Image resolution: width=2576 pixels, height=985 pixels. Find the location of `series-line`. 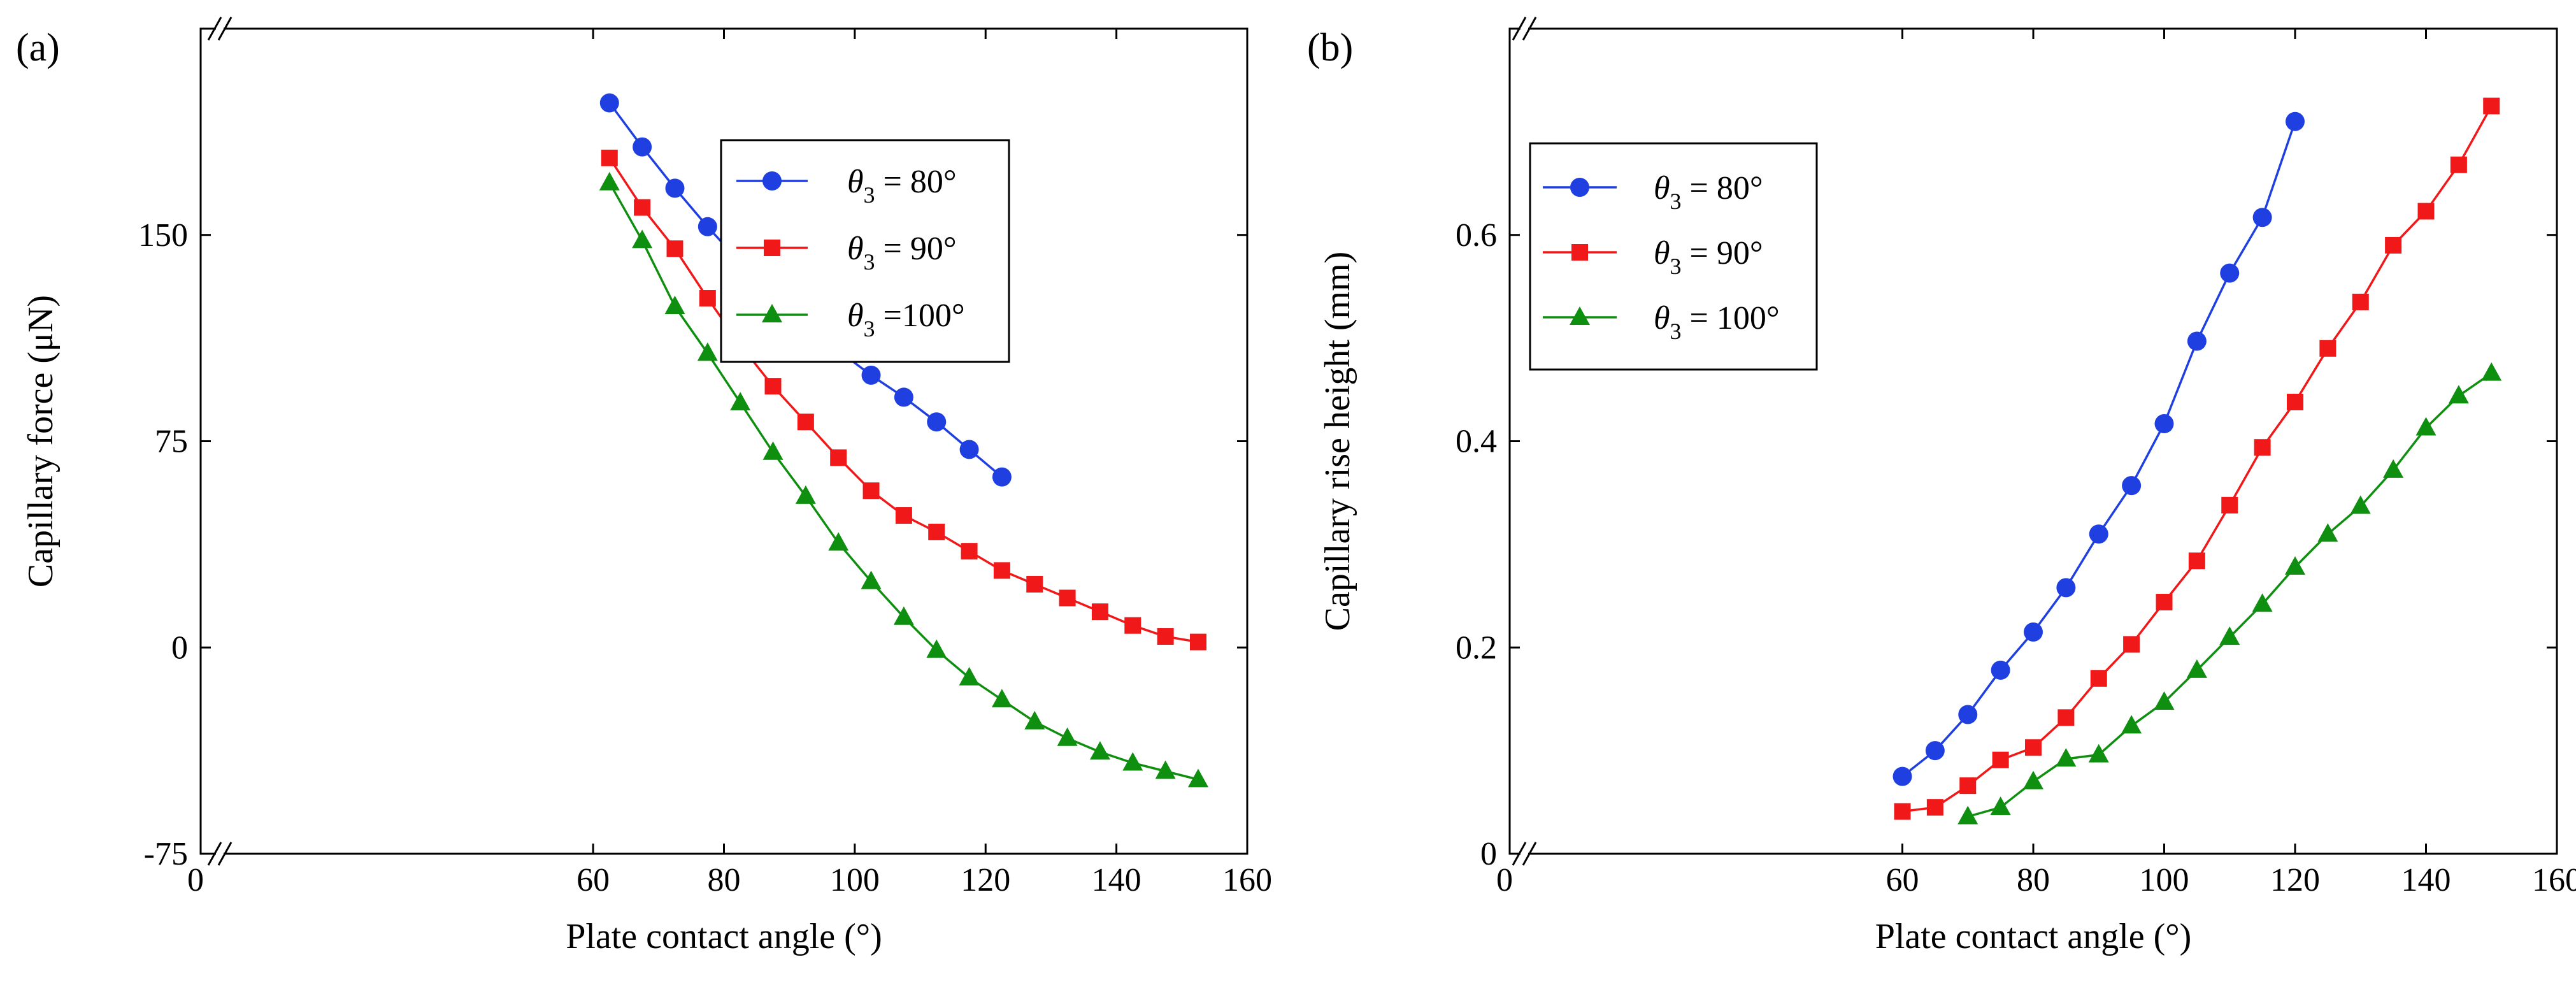

series-line is located at coordinates (2230, 595).